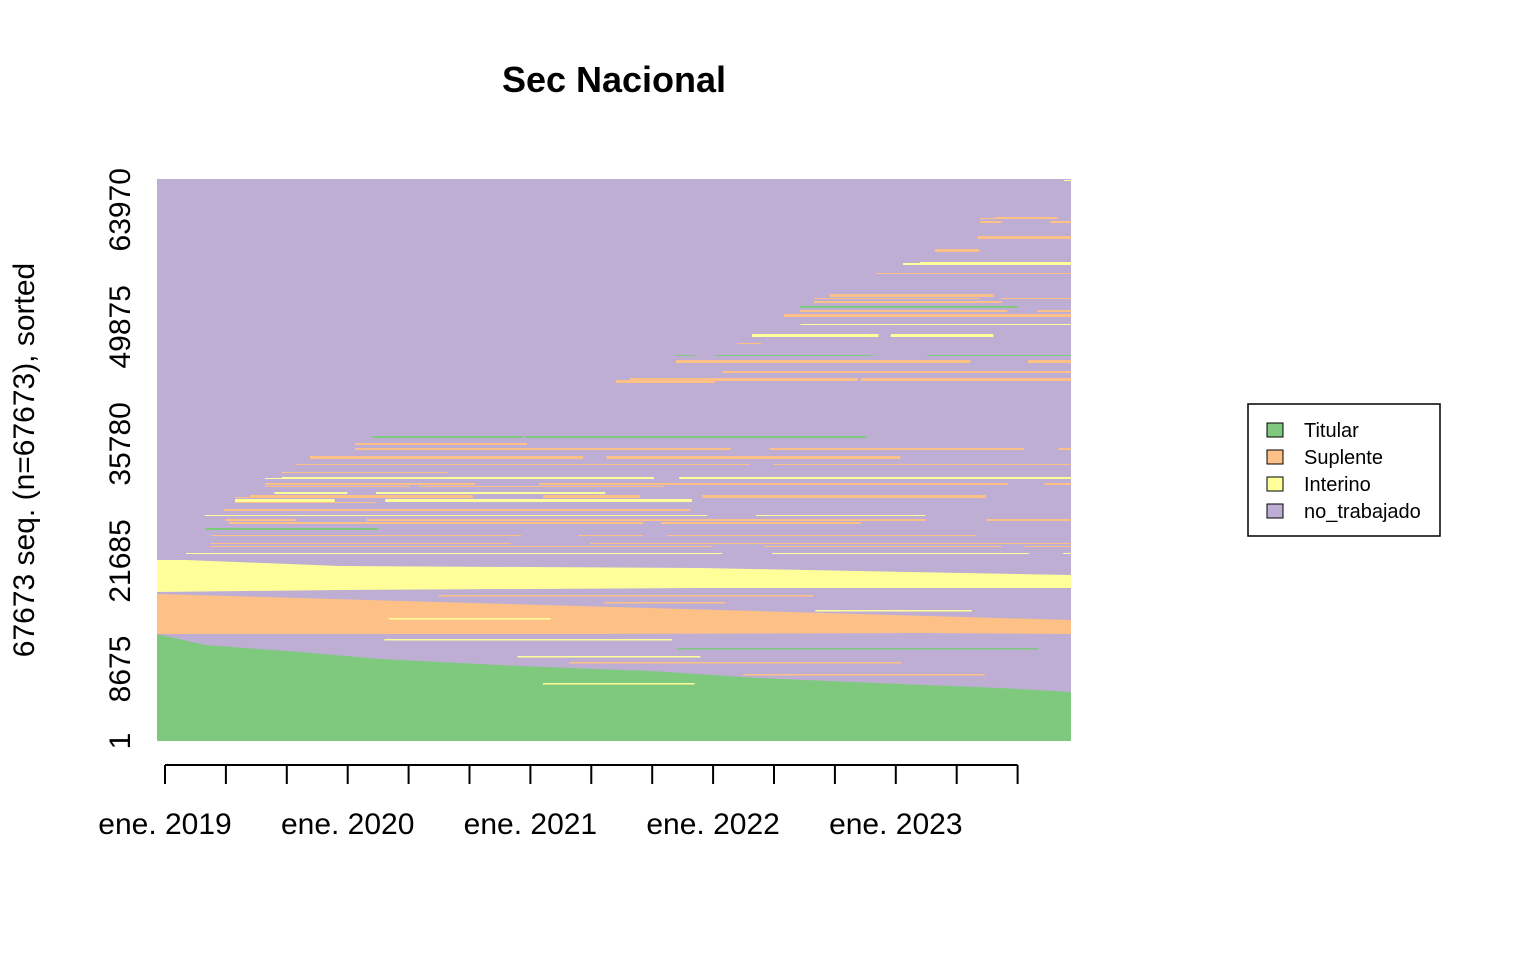 This screenshot has height=960, width=1536. I want to click on region-interino-band, so click(614, 576).